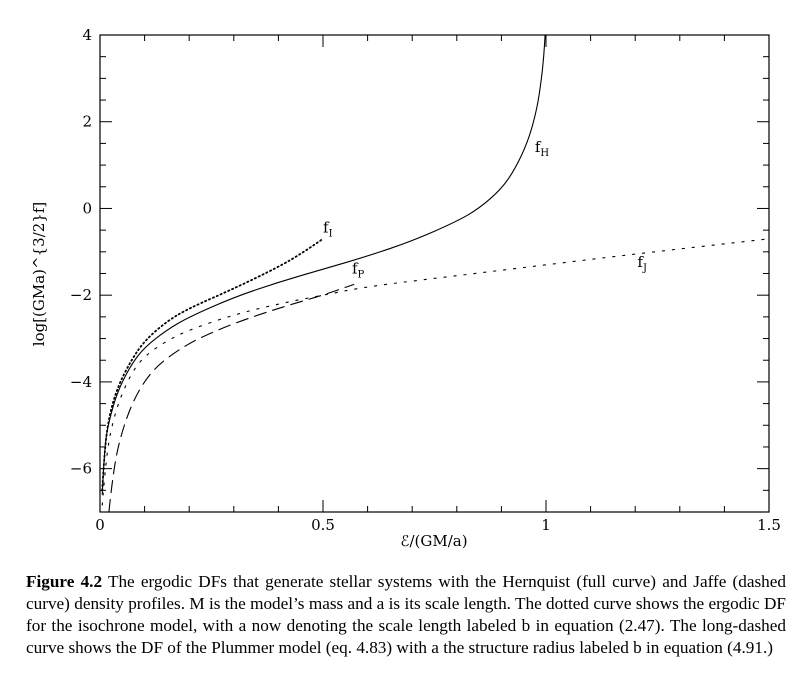  Describe the element at coordinates (87, 208) in the screenshot. I see `y-tick-label: 0` at that location.